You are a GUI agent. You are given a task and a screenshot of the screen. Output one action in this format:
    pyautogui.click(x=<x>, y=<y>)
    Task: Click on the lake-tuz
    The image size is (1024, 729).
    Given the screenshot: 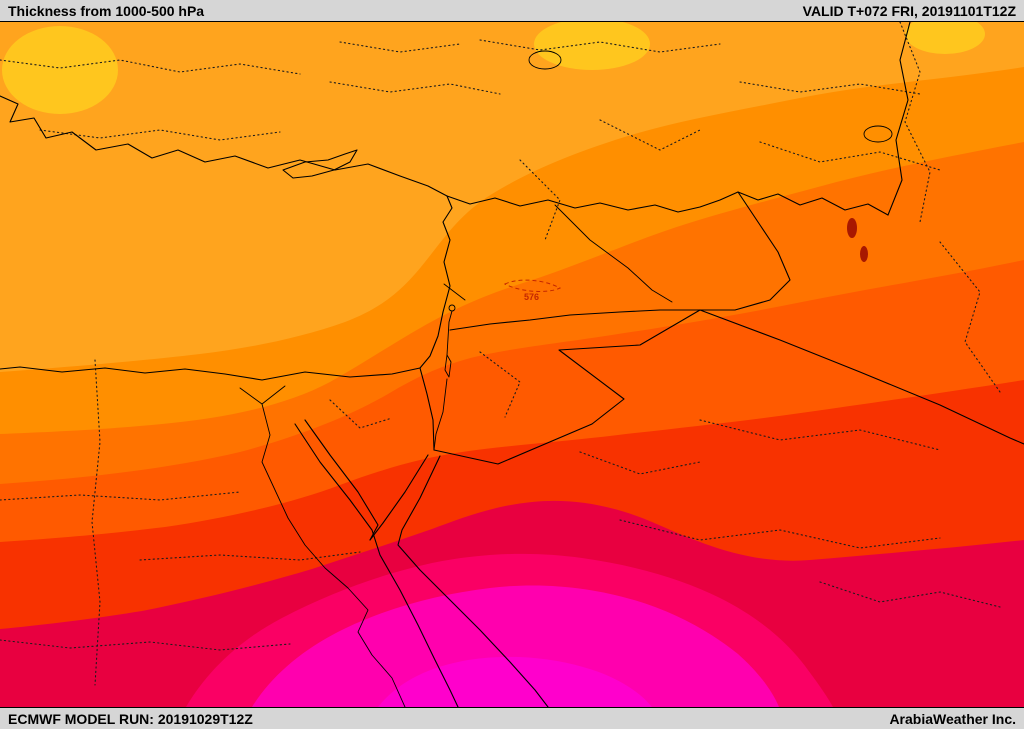 What is the action you would take?
    pyautogui.click(x=545, y=60)
    